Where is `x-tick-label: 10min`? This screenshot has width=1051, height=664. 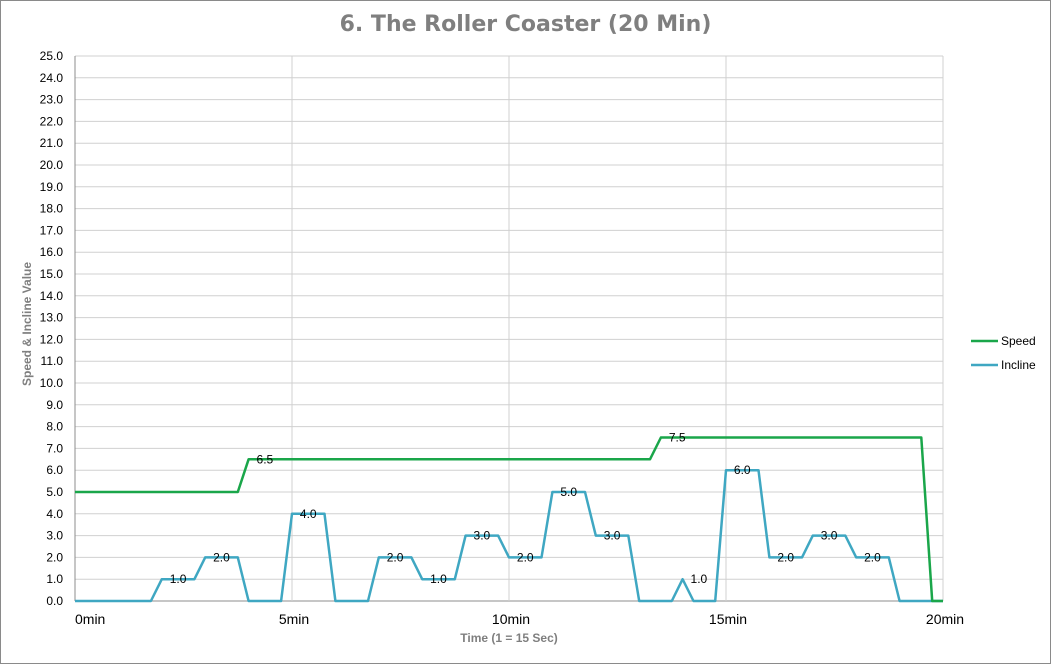 x-tick-label: 10min is located at coordinates (511, 619).